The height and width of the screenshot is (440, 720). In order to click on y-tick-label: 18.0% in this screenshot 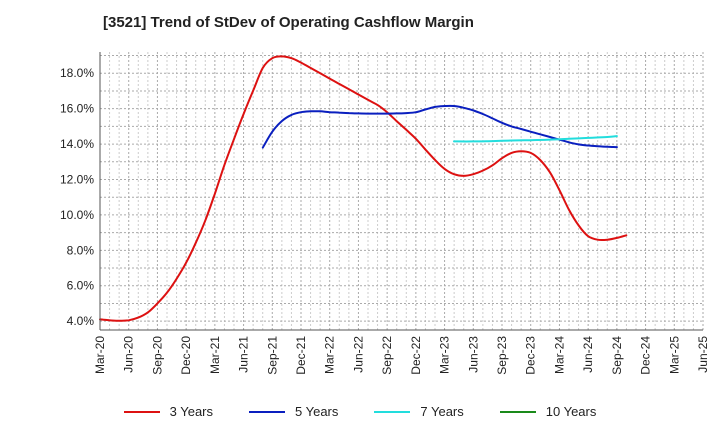, I will do `click(77, 73)`.